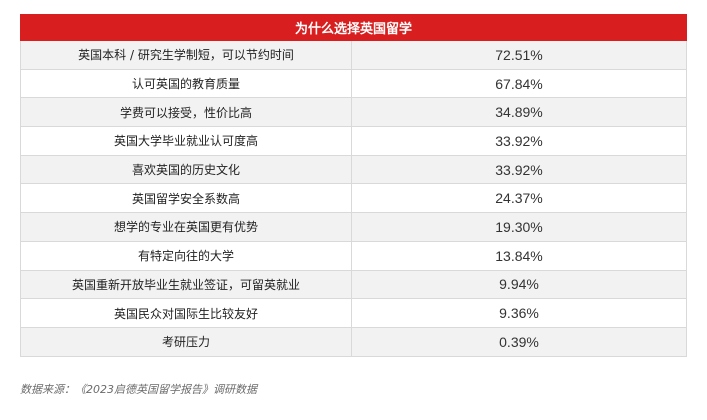 The width and height of the screenshot is (707, 420). I want to click on table-row: 英国民众对国际生比较友好 9.36%, so click(353, 313).